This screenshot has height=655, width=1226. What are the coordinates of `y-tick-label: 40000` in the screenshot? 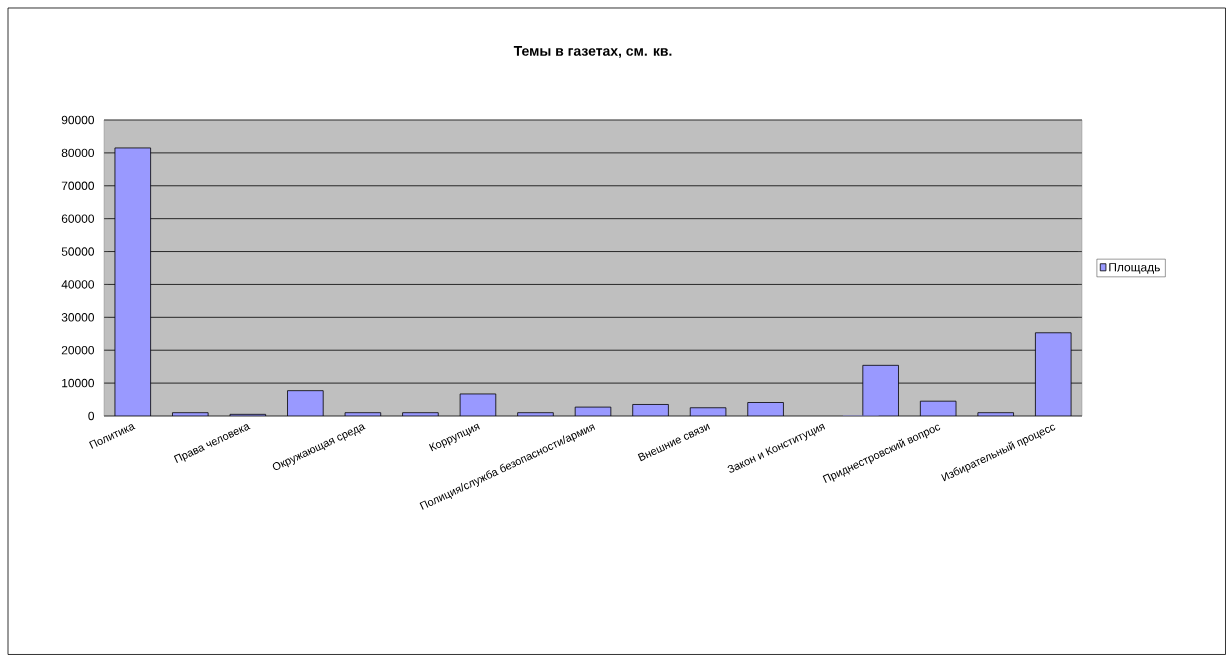 It's located at (78, 284).